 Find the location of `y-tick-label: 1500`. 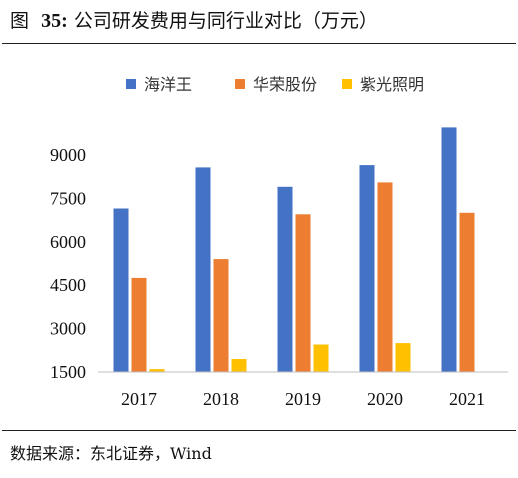

y-tick-label: 1500 is located at coordinates (68, 372).